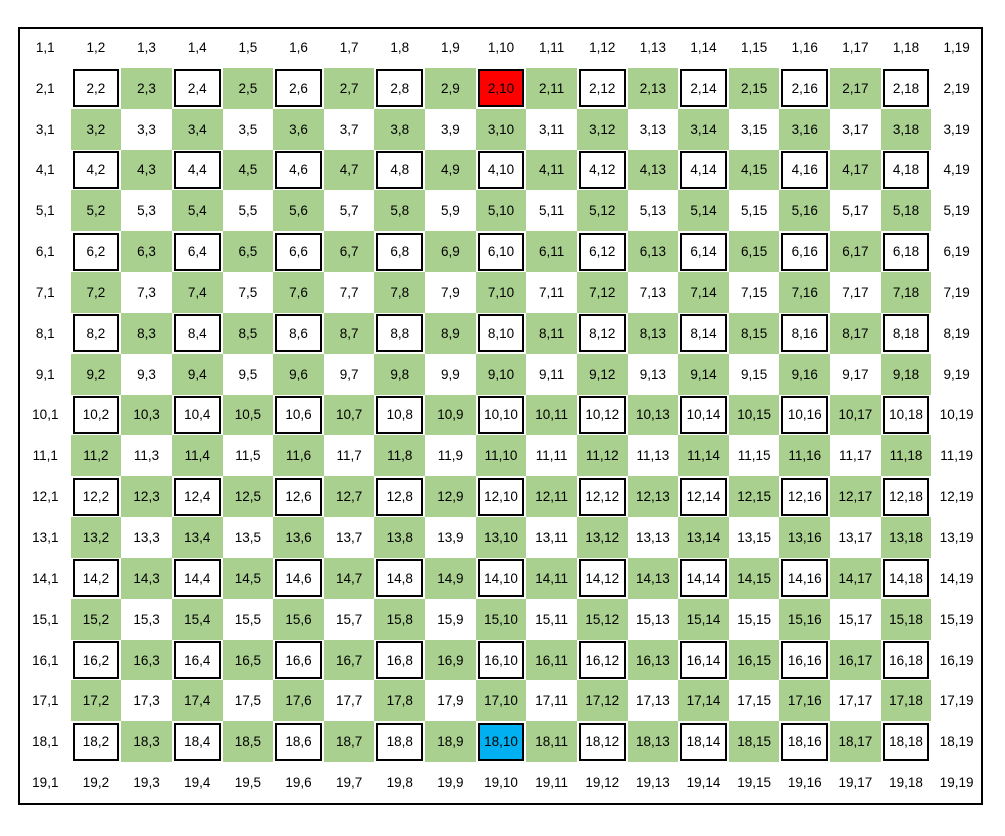 This screenshot has width=1005, height=836. What do you see at coordinates (248, 252) in the screenshot?
I see `green-grid-cell: 6,5` at bounding box center [248, 252].